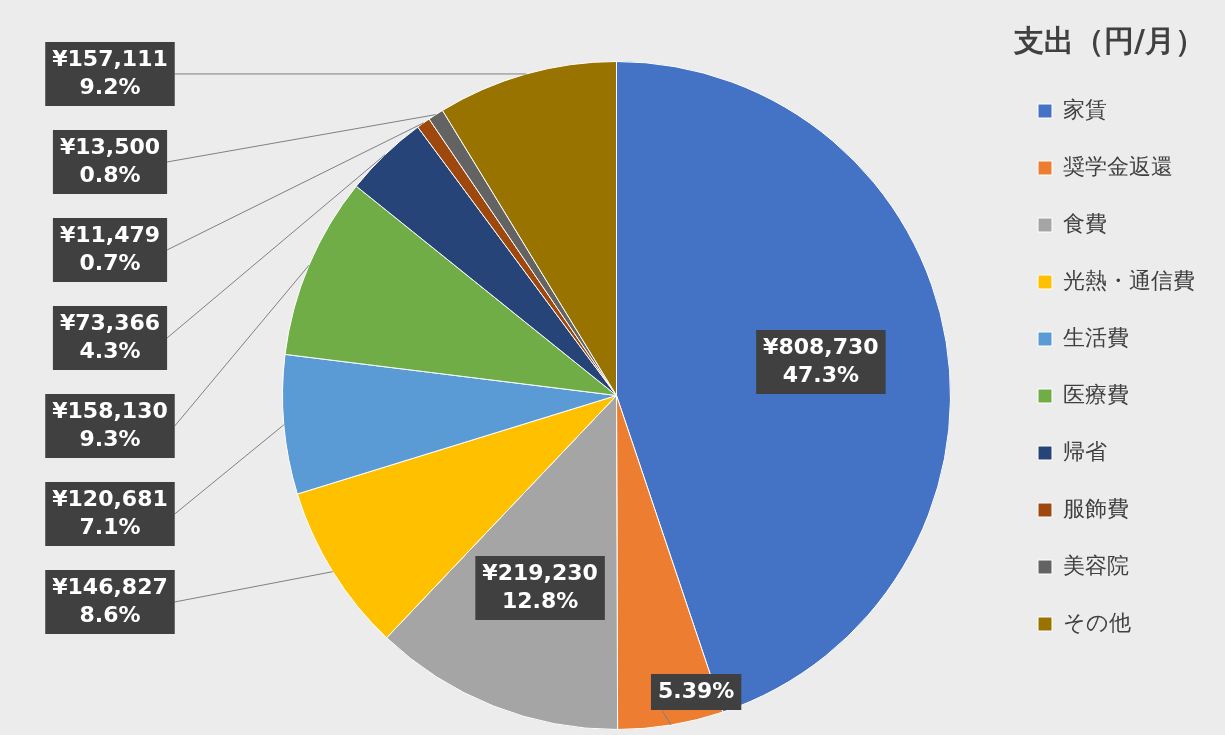 Image resolution: width=1225 pixels, height=735 pixels. What do you see at coordinates (1118, 166) in the screenshot?
I see `legend-label: 奨学金返還` at bounding box center [1118, 166].